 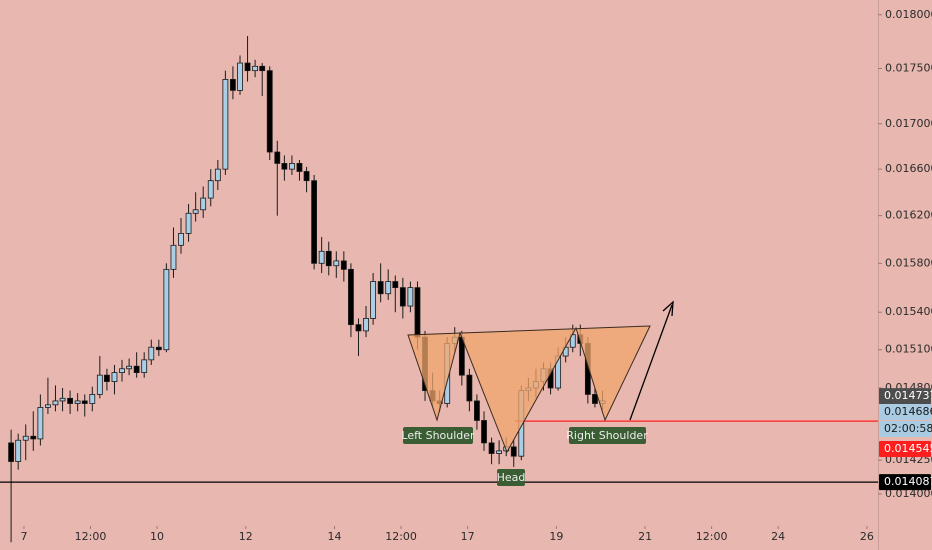 I want to click on x-tick-label: 10, so click(x=157, y=536).